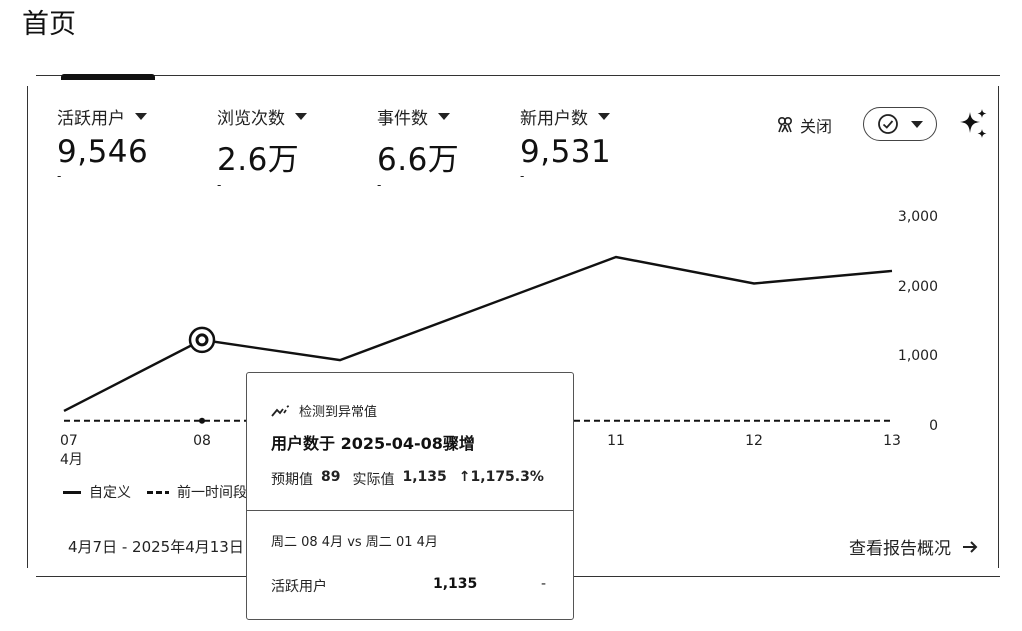  Describe the element at coordinates (27, 327) in the screenshot. I see `card-left-border` at that location.